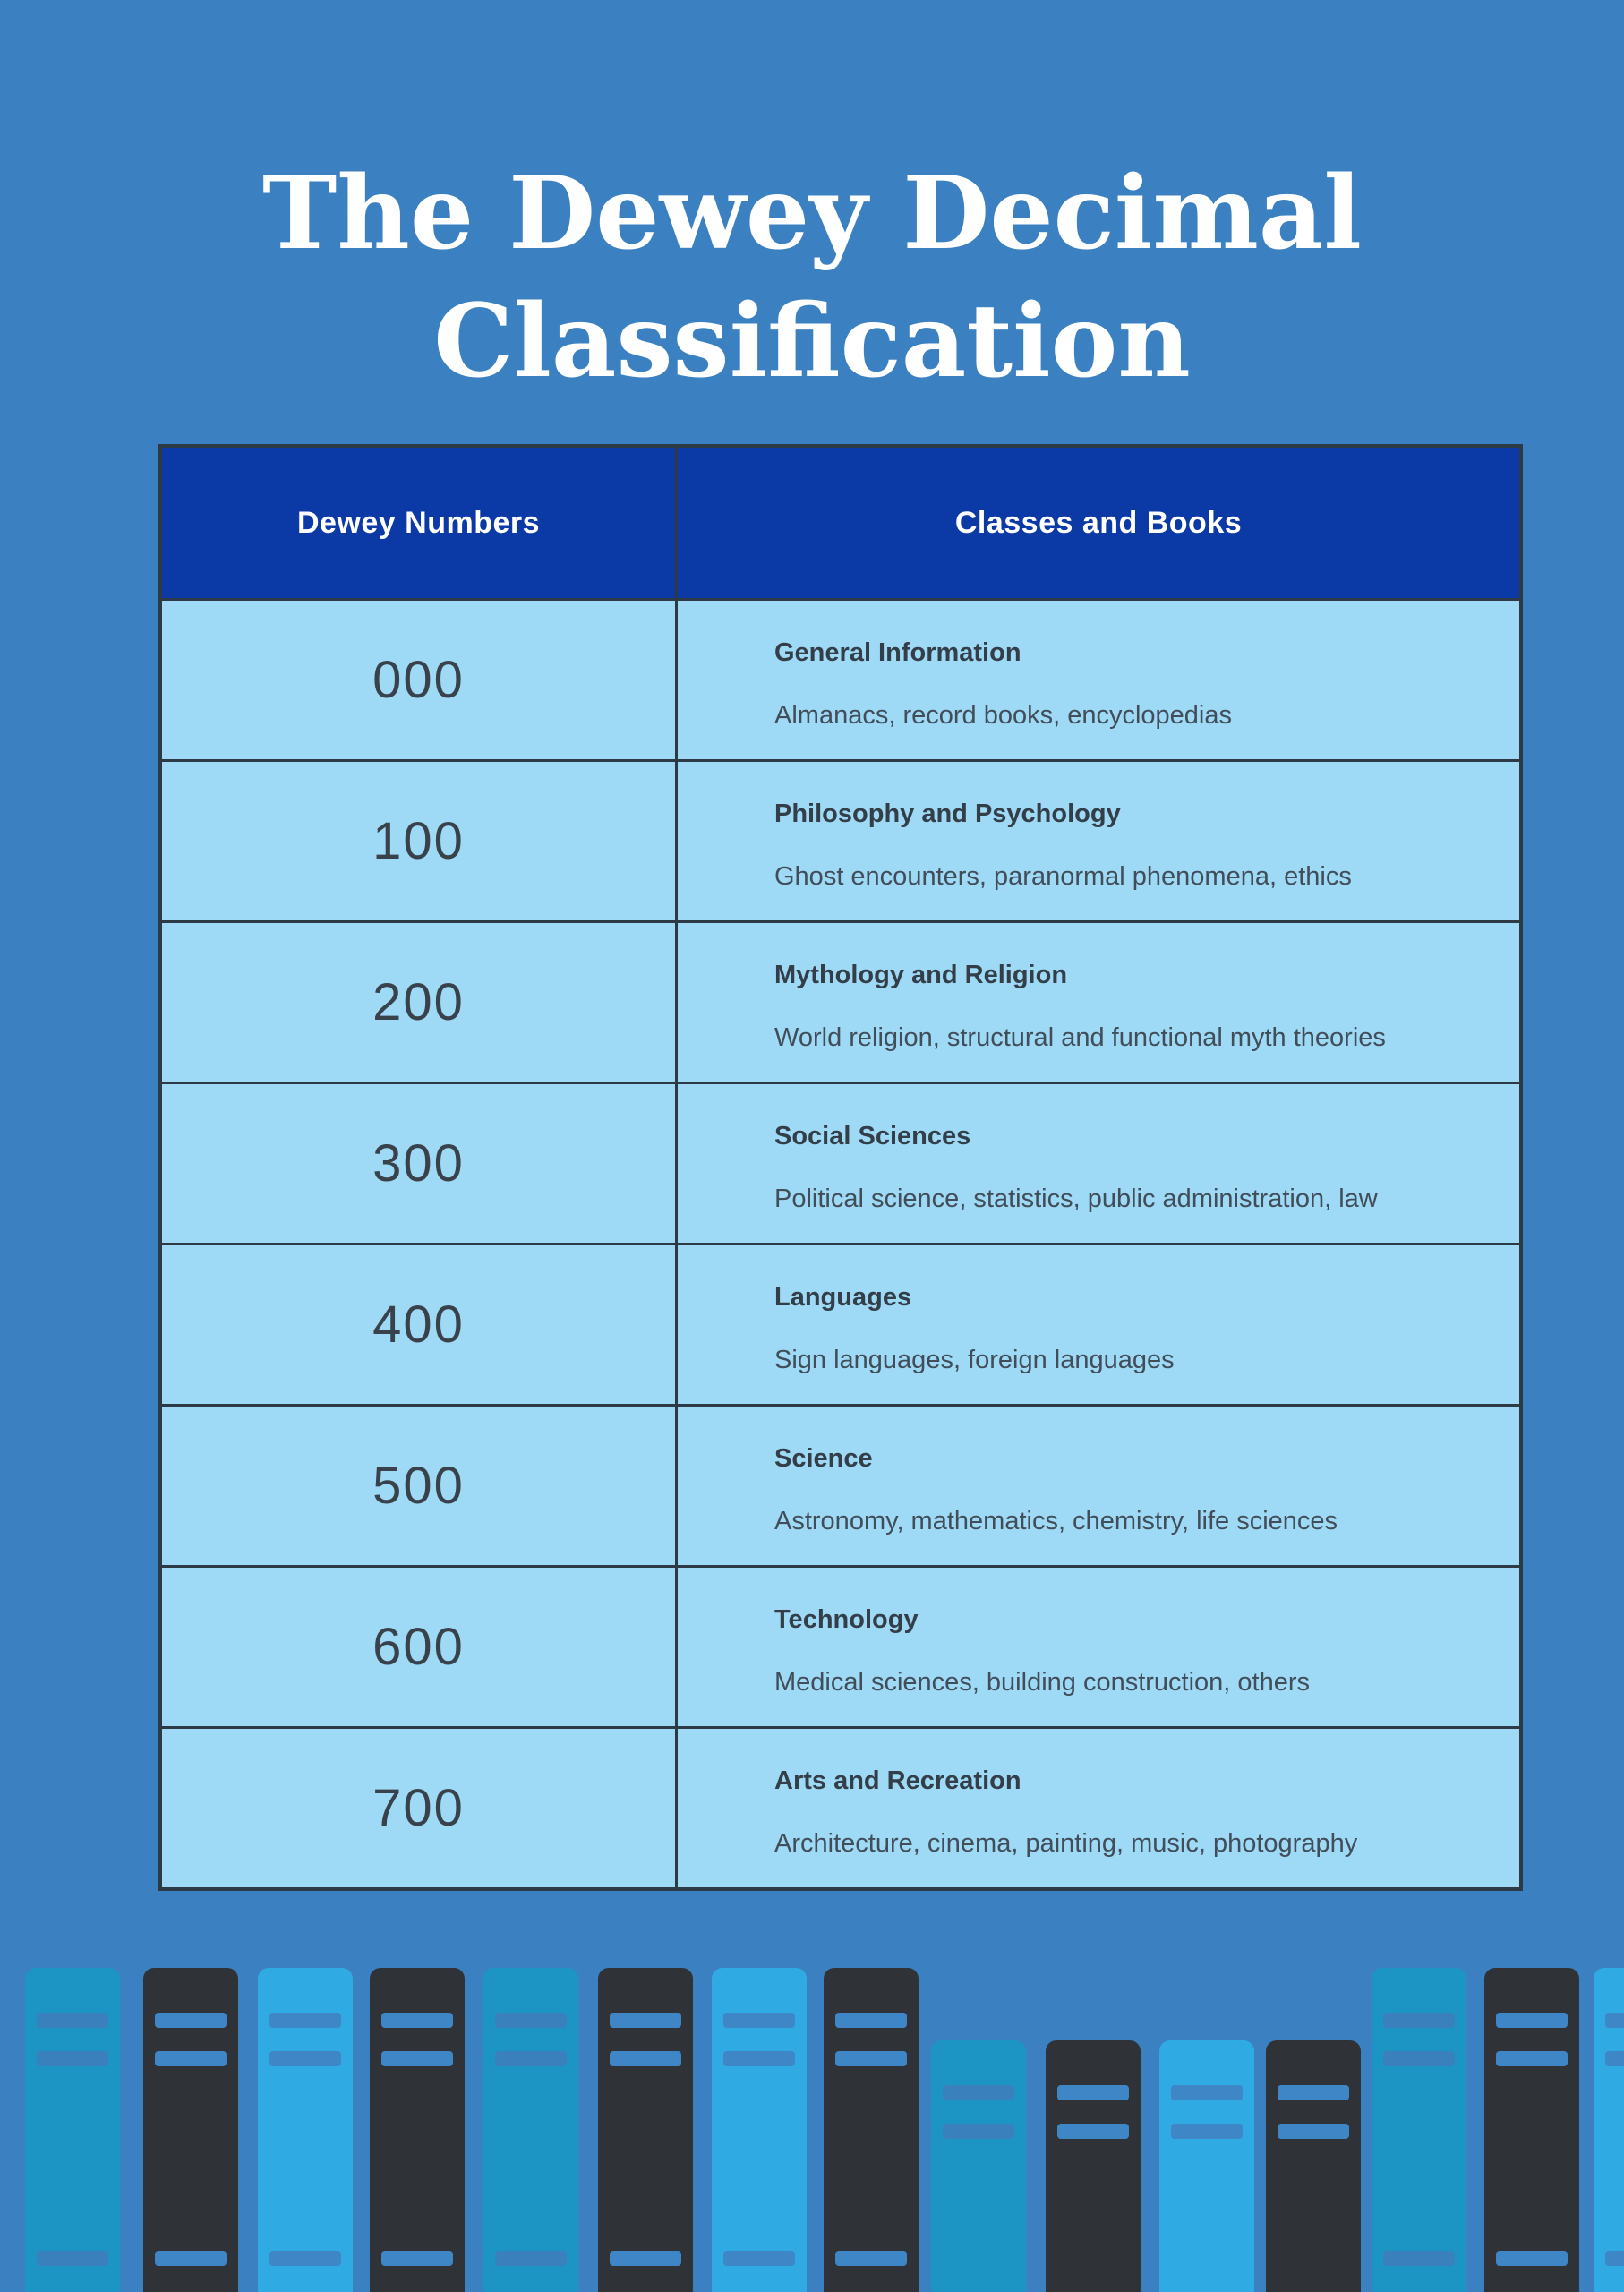 Image resolution: width=1624 pixels, height=2292 pixels. Describe the element at coordinates (823, 1458) in the screenshot. I see `class-title: Science` at that location.